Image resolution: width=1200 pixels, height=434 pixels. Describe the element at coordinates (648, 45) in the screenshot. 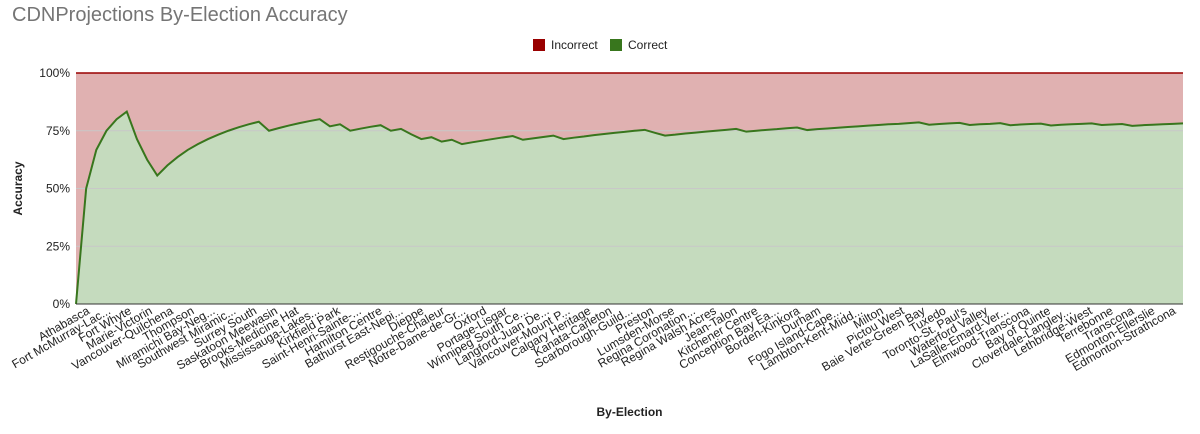

I see `legend-label-correct: Correct` at that location.